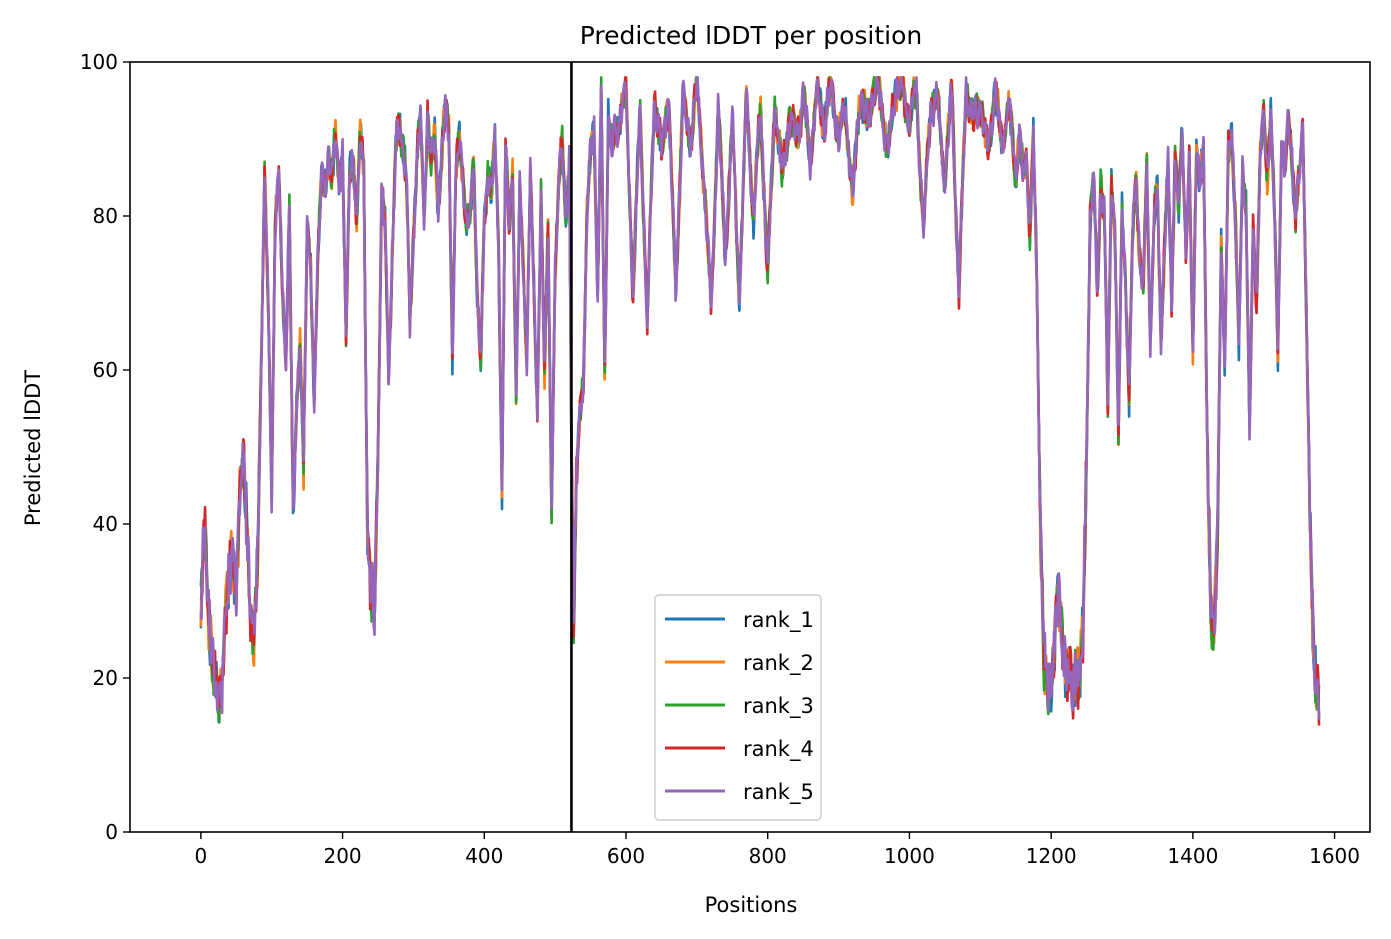 This screenshot has width=1391, height=939. I want to click on legend-label-rank_5: rank_5, so click(778, 792).